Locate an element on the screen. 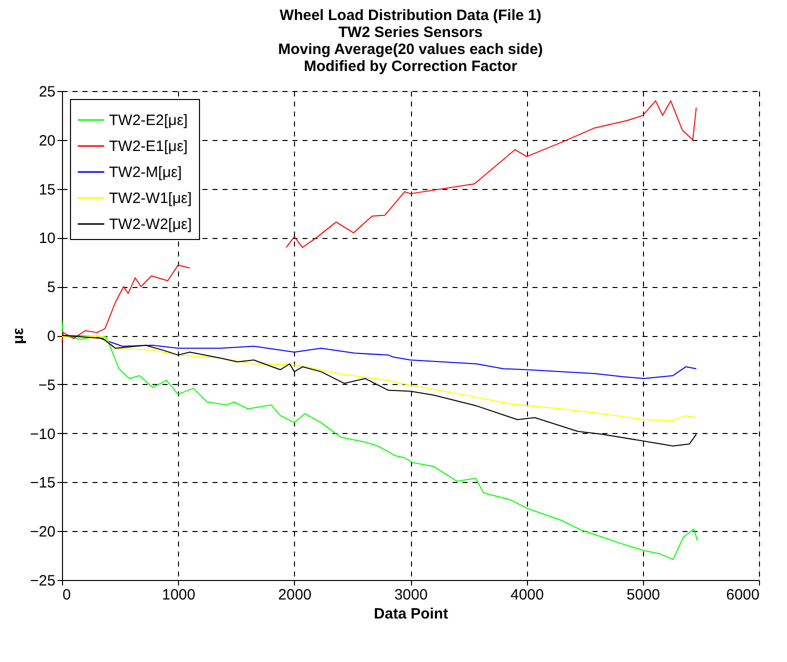 The height and width of the screenshot is (662, 787). text: Moving Average(20 values each side) is located at coordinates (410, 49).